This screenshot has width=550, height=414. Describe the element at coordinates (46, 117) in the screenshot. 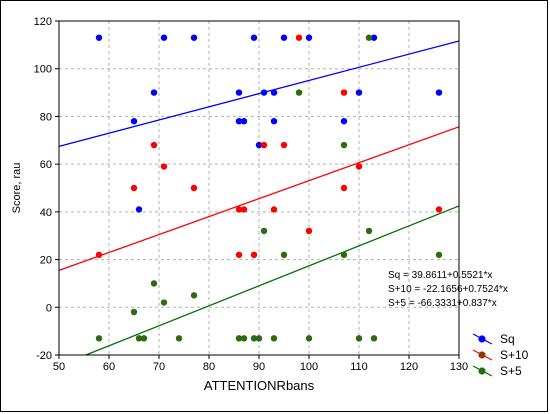

I see `y-tick-label: 80` at that location.